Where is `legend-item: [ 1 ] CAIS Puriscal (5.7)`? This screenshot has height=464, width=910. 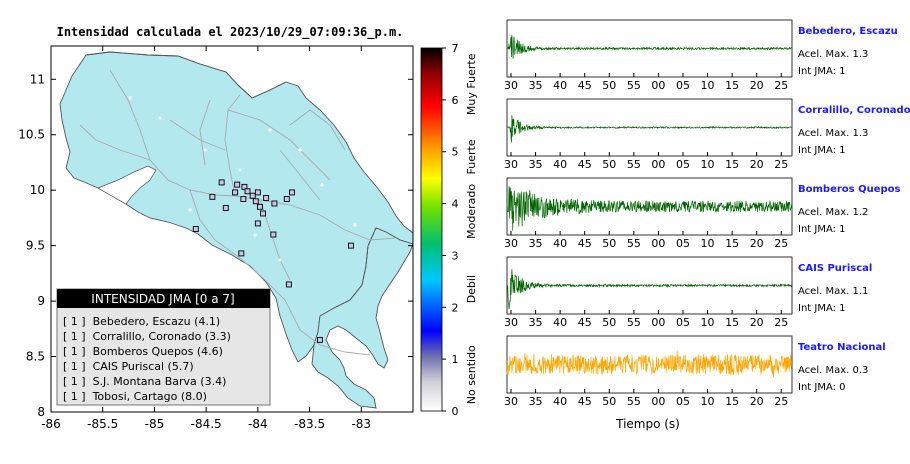 legend-item: [ 1 ] CAIS Puriscal (5.7) is located at coordinates (128, 366).